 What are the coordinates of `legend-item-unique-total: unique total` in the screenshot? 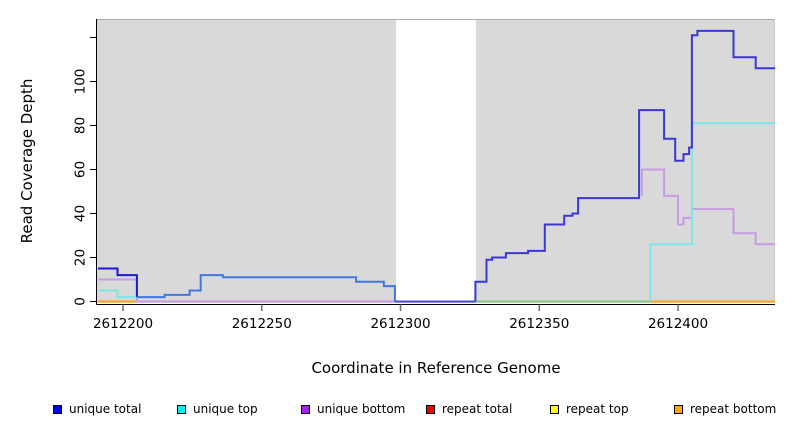 It's located at (97, 409).